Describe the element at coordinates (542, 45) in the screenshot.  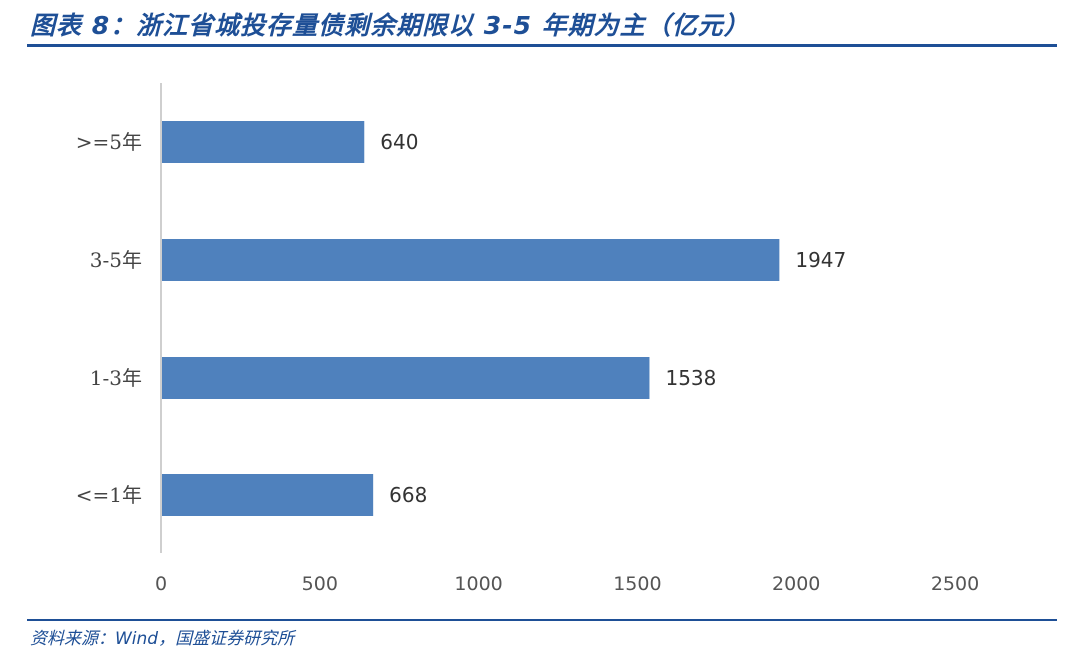
I see `title-divider` at that location.